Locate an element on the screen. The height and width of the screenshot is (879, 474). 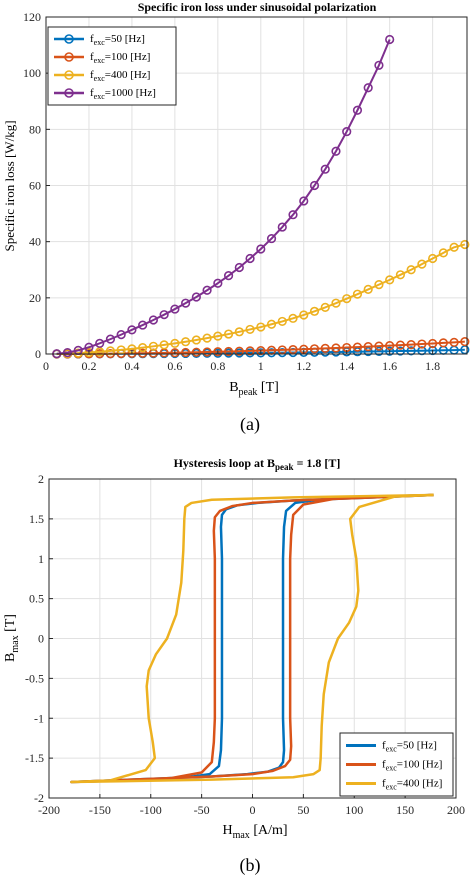
x-tick-label: 0.2 is located at coordinates (88, 366).